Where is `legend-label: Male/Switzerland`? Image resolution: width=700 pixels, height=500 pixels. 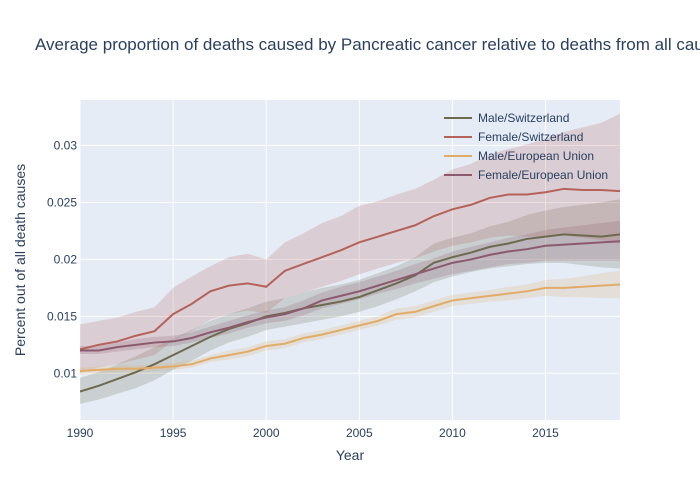 legend-label: Male/Switzerland is located at coordinates (523, 118).